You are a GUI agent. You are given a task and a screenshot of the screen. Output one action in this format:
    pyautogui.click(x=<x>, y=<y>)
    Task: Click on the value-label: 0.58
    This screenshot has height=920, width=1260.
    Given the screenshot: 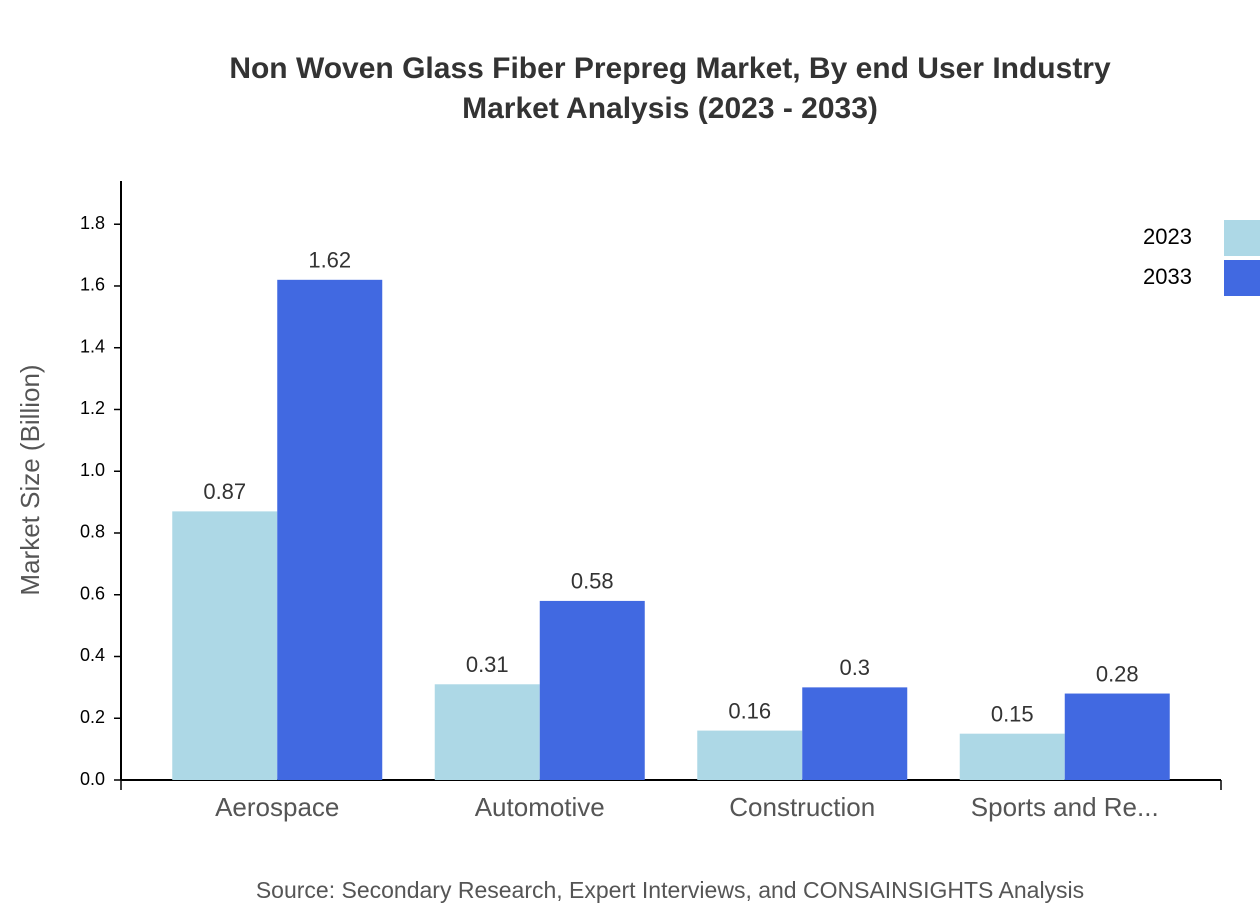 What is the action you would take?
    pyautogui.click(x=592, y=581)
    